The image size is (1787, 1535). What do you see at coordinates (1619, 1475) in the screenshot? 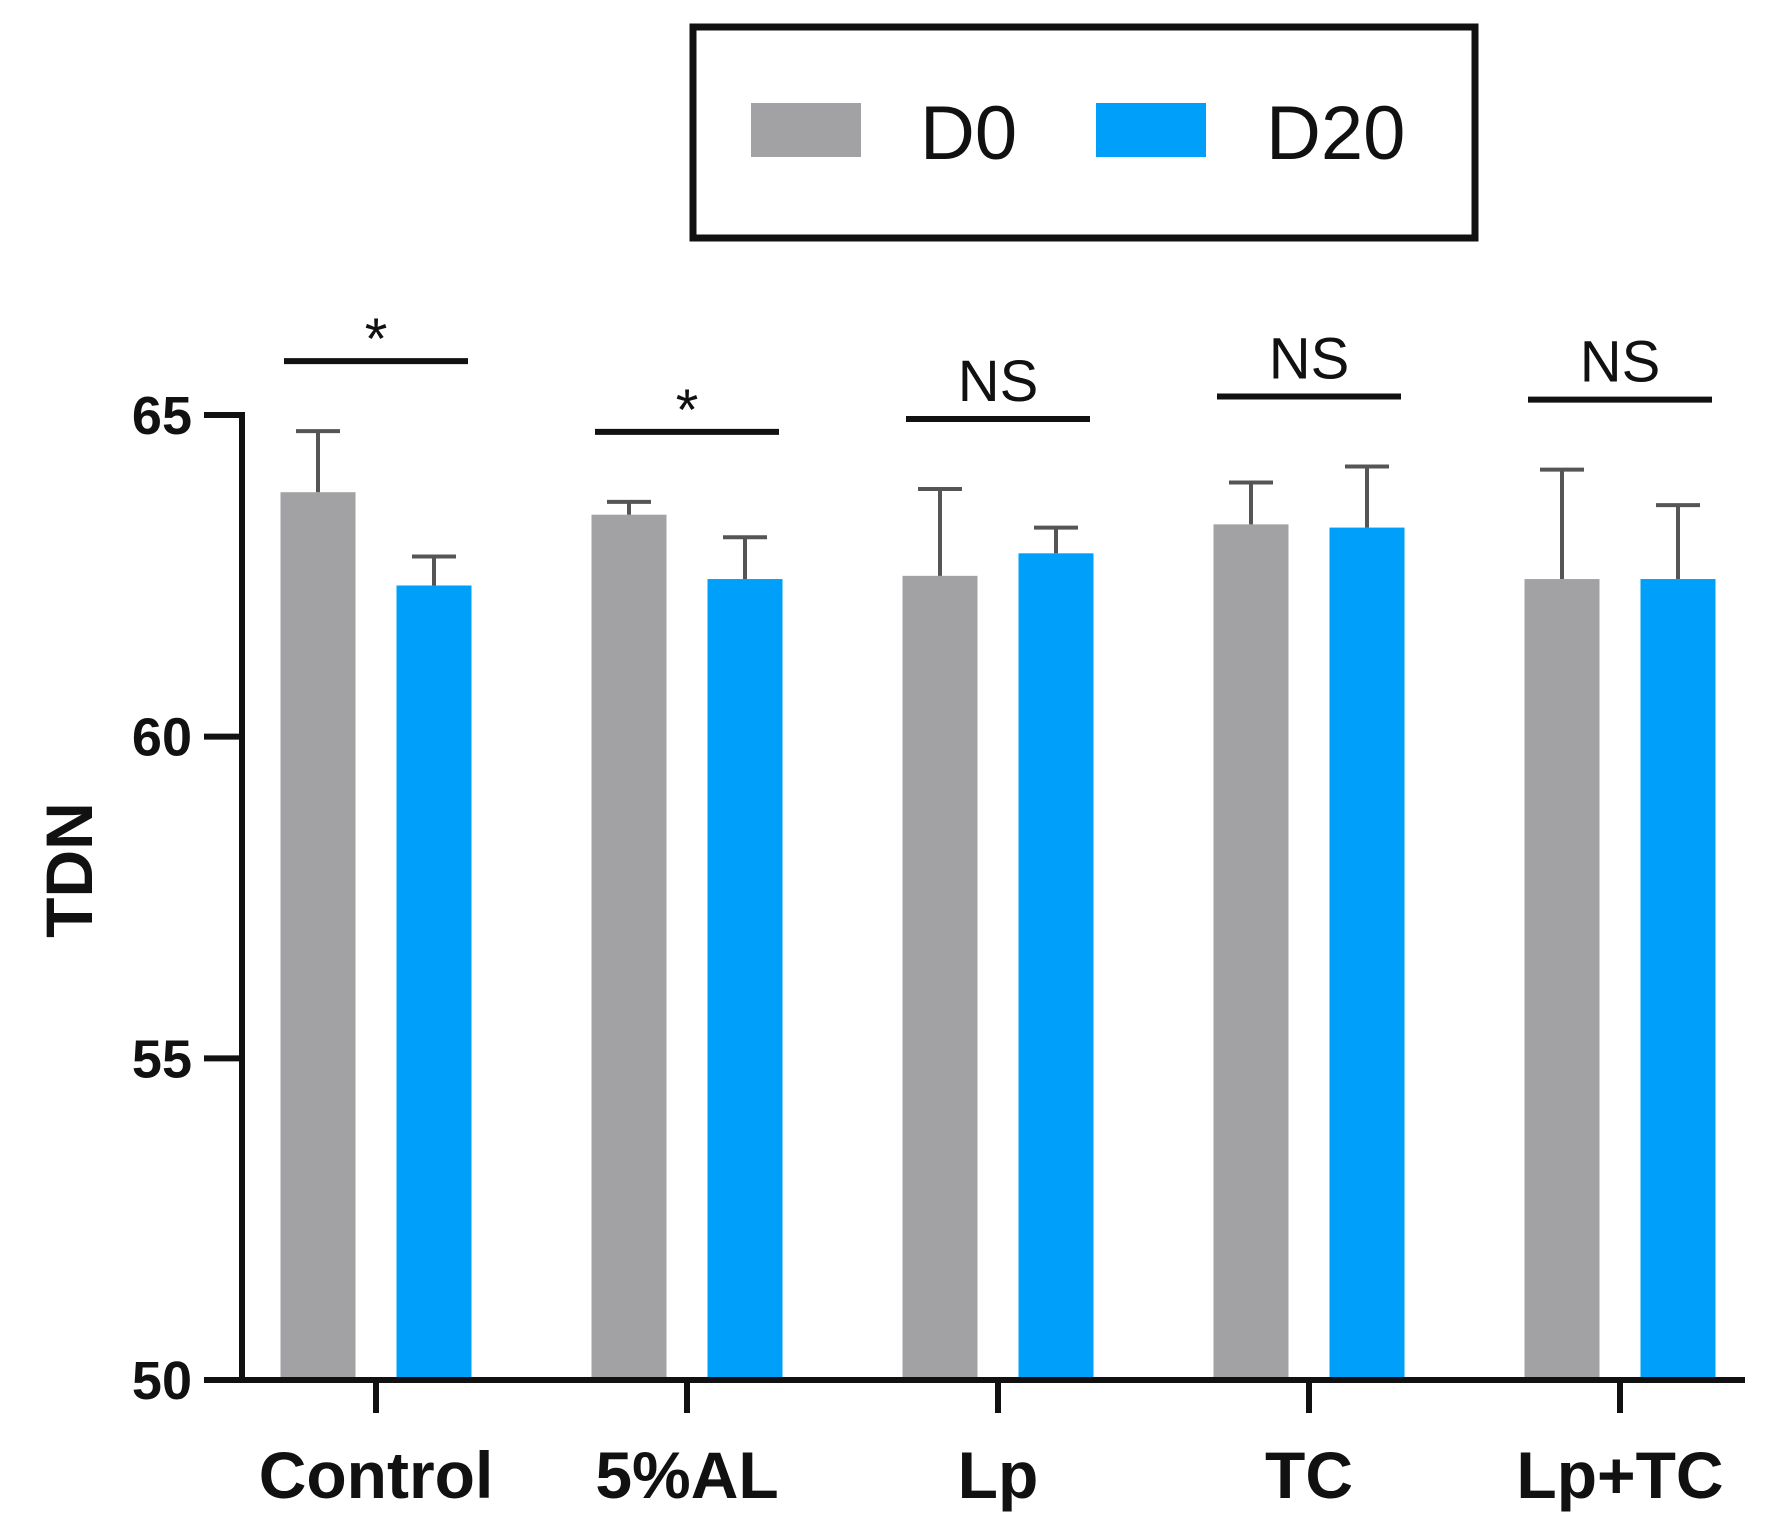
I see `x-tick-label-5: Lp+TC` at bounding box center [1619, 1475].